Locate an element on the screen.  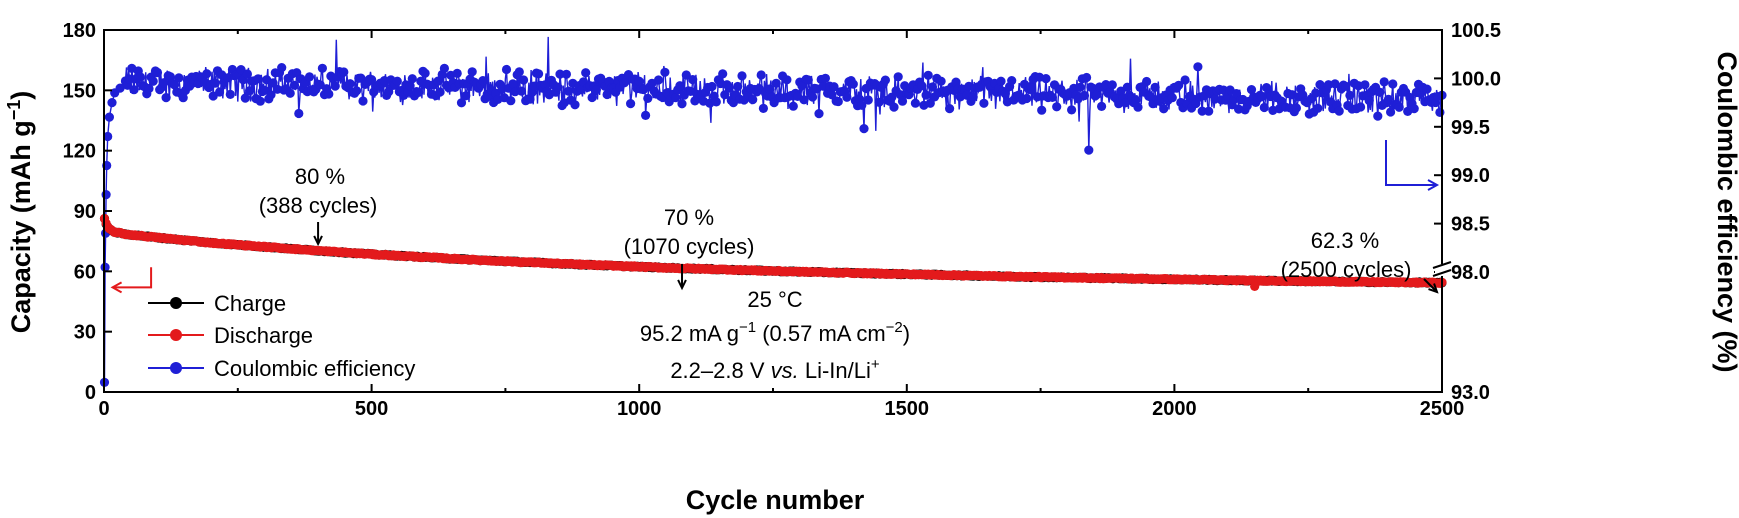
annotation-388-cycles: (388 cycles) is located at coordinates (318, 205).